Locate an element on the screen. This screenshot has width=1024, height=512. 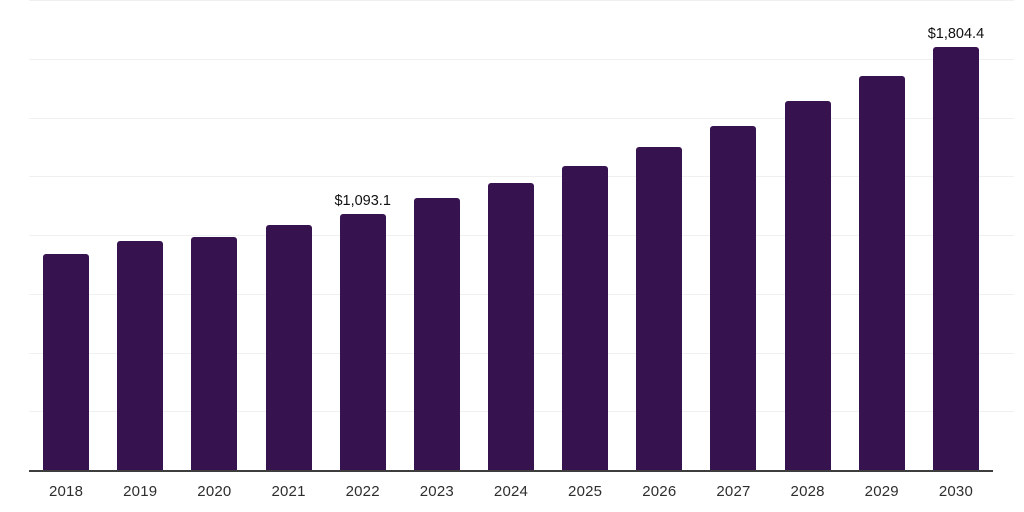
bar-2022 is located at coordinates (362, 342).